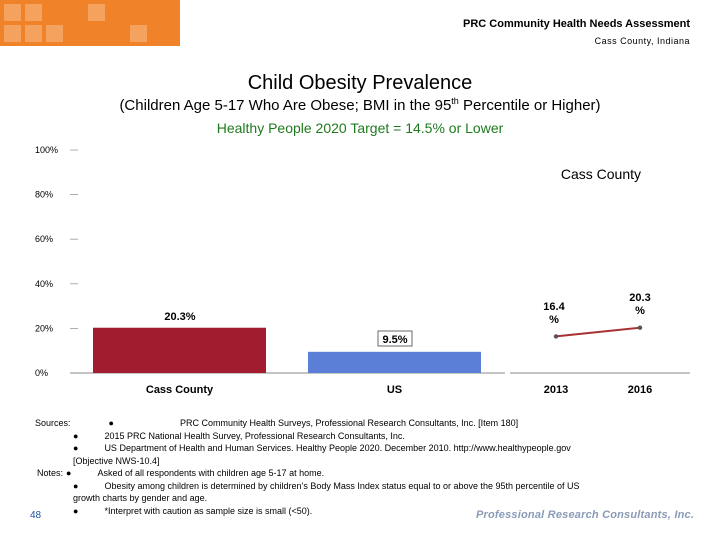  What do you see at coordinates (556, 390) in the screenshot?
I see `trend-x-label: 2013` at bounding box center [556, 390].